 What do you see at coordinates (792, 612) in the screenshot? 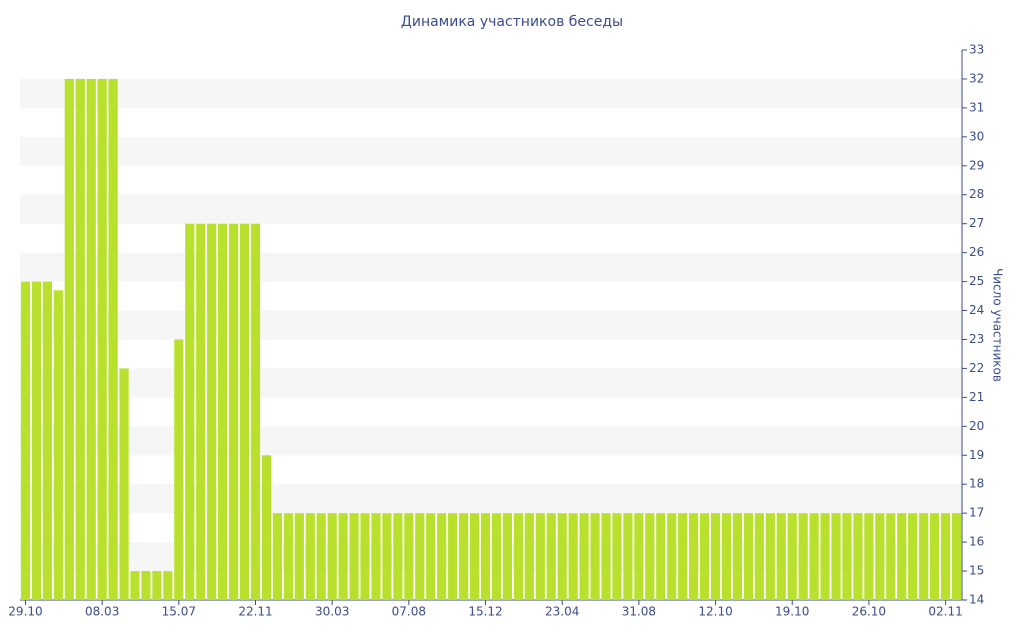
I see `x-tick-label: 19.10` at bounding box center [792, 612].